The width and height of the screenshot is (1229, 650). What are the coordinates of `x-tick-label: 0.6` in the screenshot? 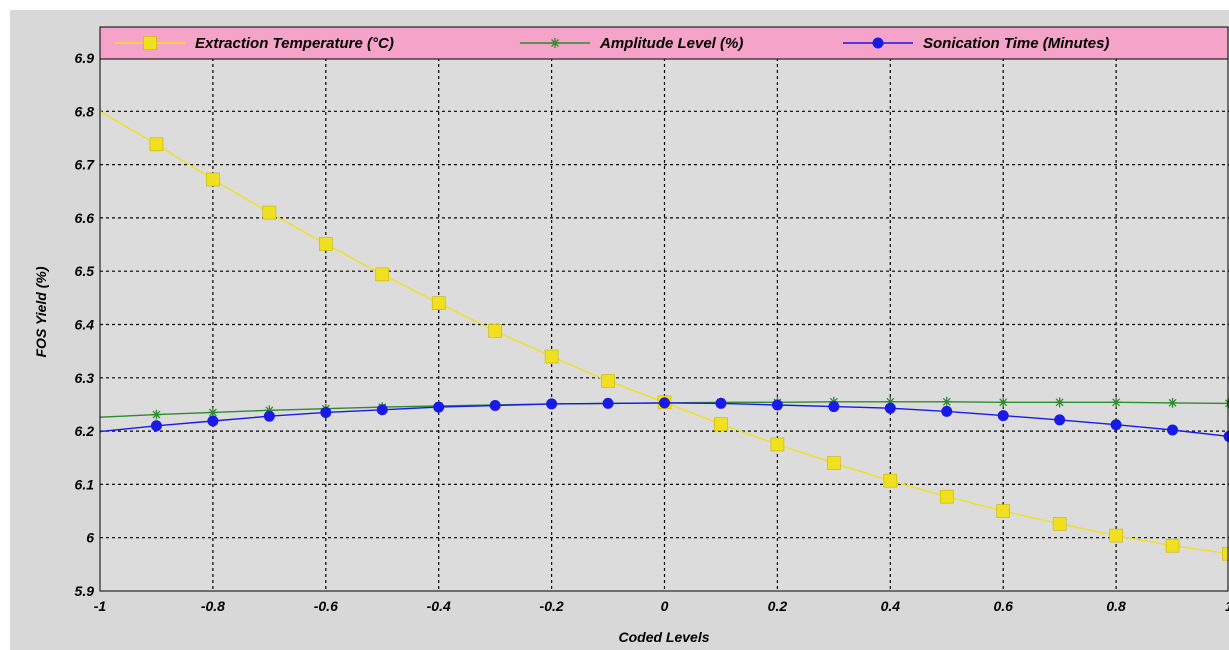 It's located at (1003, 606).